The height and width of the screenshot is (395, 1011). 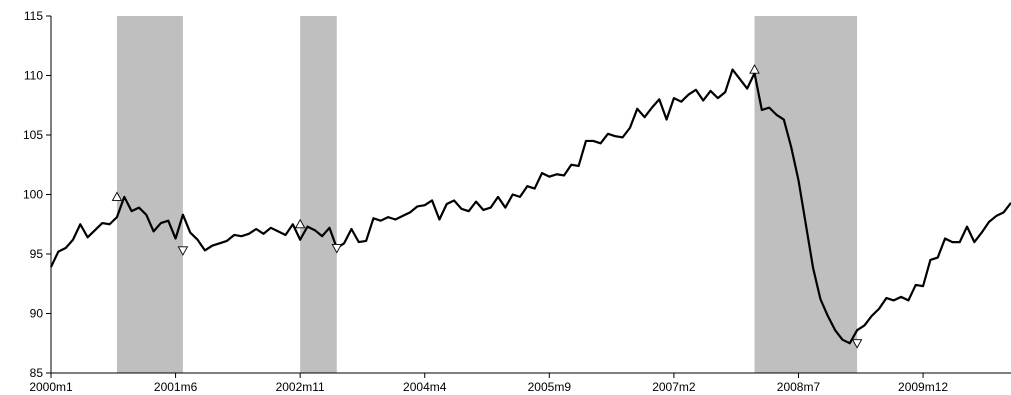 I want to click on x-tick-label: 2008m7, so click(x=799, y=387).